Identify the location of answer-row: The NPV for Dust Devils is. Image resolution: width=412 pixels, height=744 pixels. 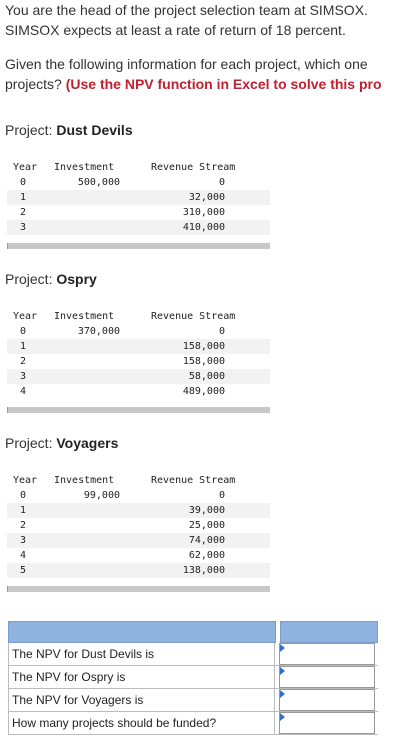
(193, 654).